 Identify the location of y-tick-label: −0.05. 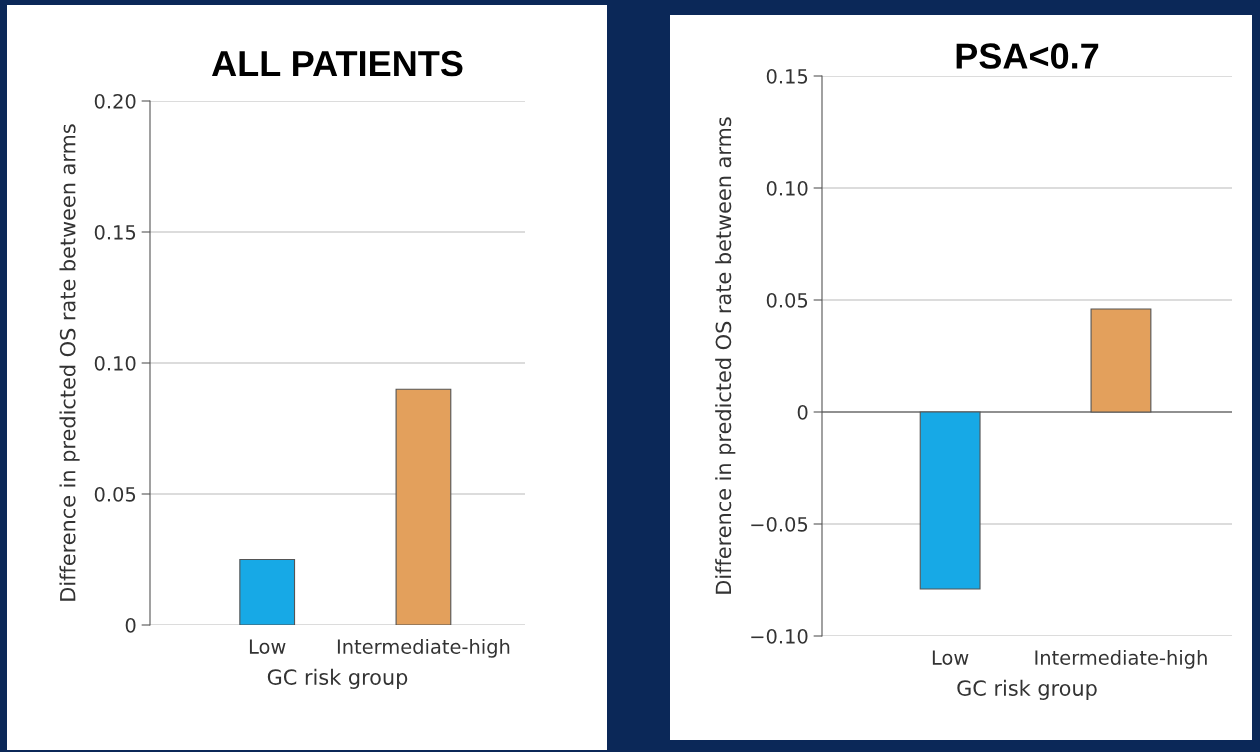
(779, 524).